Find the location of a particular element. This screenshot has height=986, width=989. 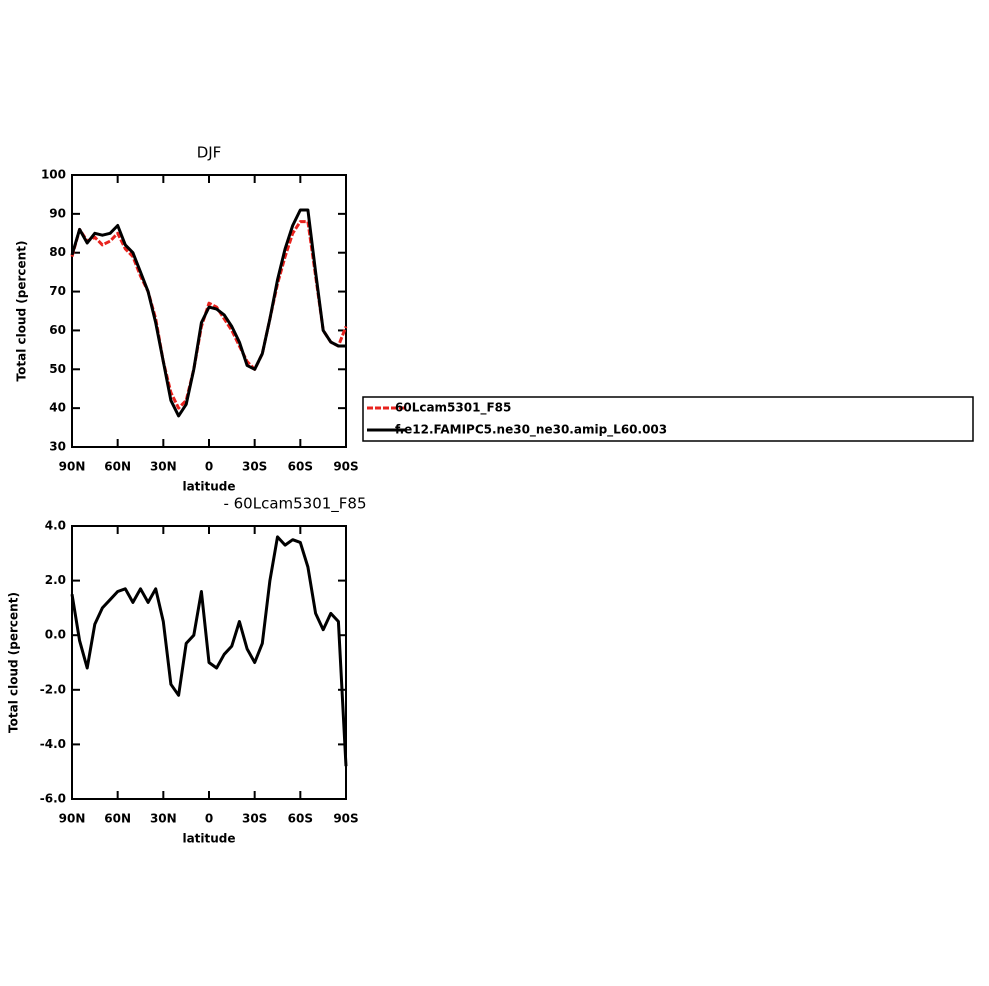

y-tick-label: 4.0 is located at coordinates (55, 526).